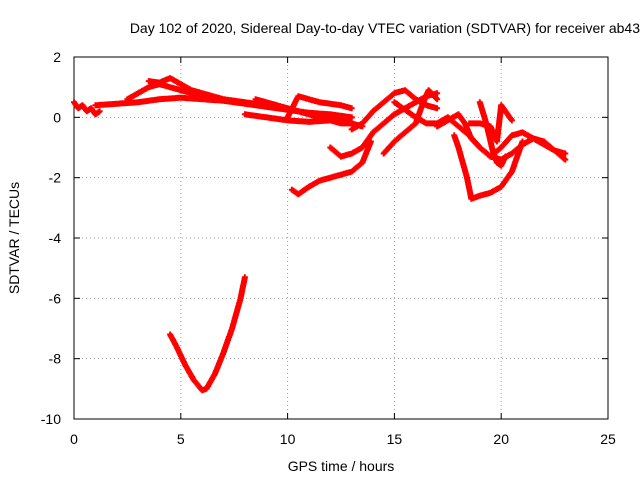  What do you see at coordinates (341, 466) in the screenshot?
I see `x-axis-label: GPS time / hours` at bounding box center [341, 466].